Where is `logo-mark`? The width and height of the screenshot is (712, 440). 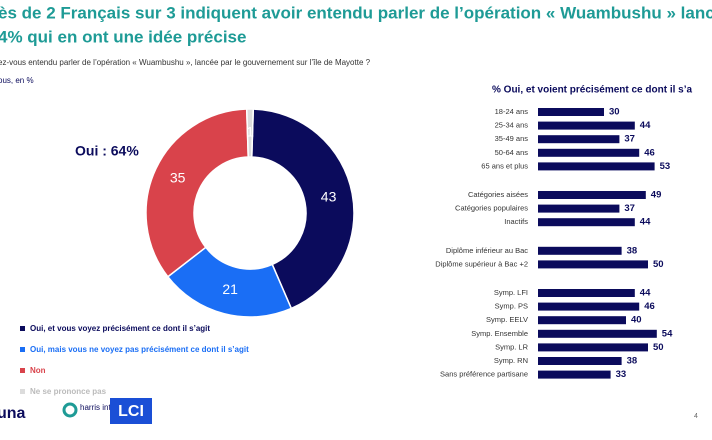
logo-mark is located at coordinates (70, 410).